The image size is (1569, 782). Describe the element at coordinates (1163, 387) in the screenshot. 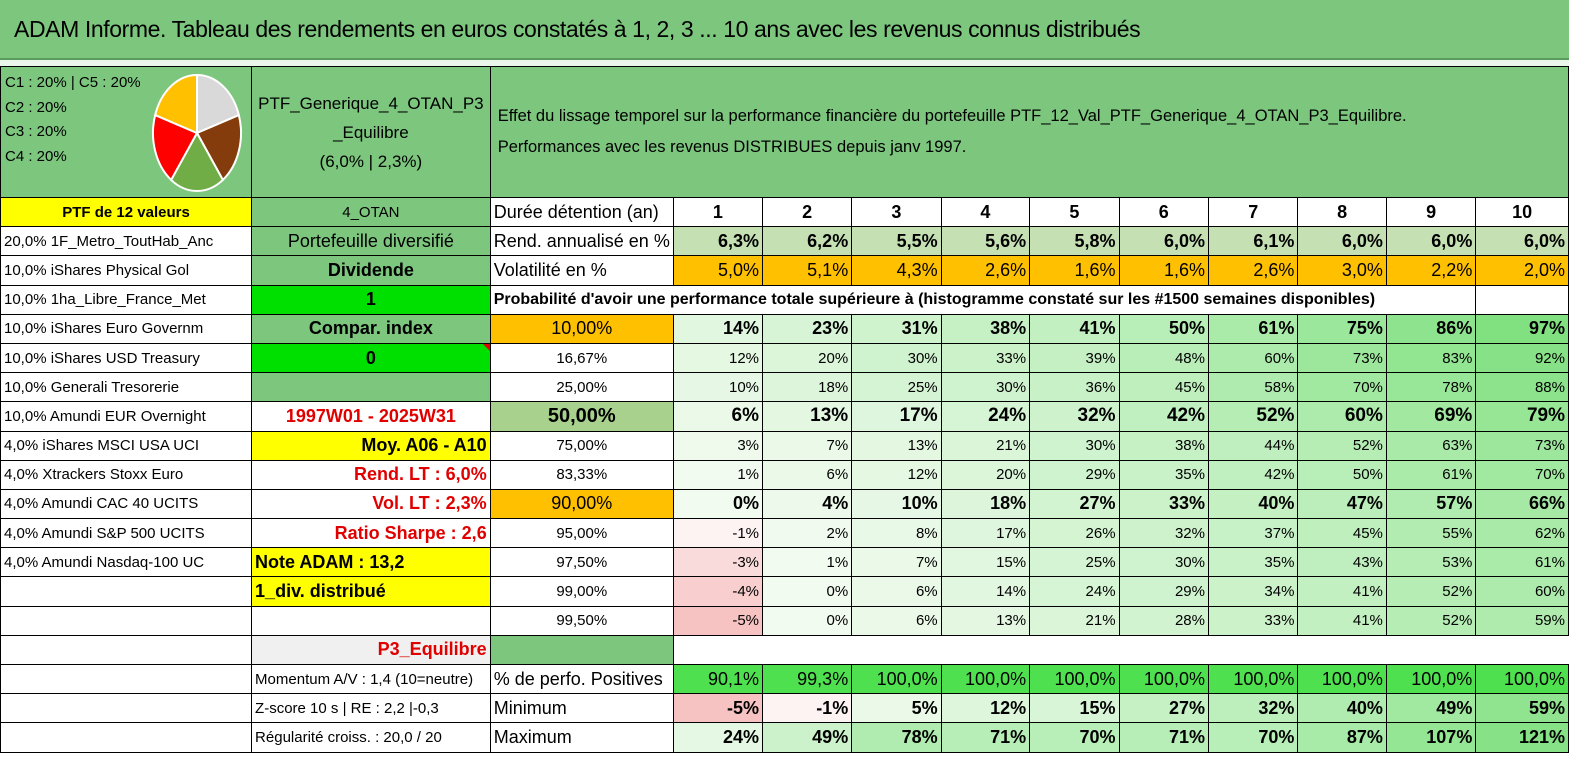

I see `probability-value: 45%` at that location.